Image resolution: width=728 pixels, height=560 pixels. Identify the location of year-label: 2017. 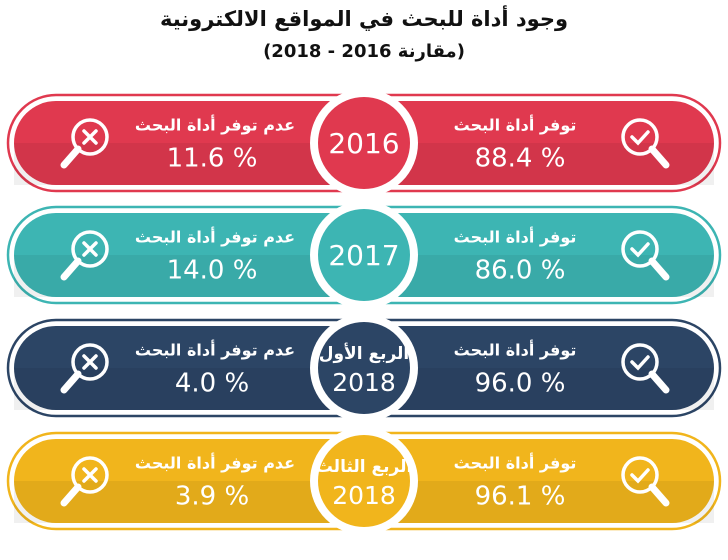
(363, 255).